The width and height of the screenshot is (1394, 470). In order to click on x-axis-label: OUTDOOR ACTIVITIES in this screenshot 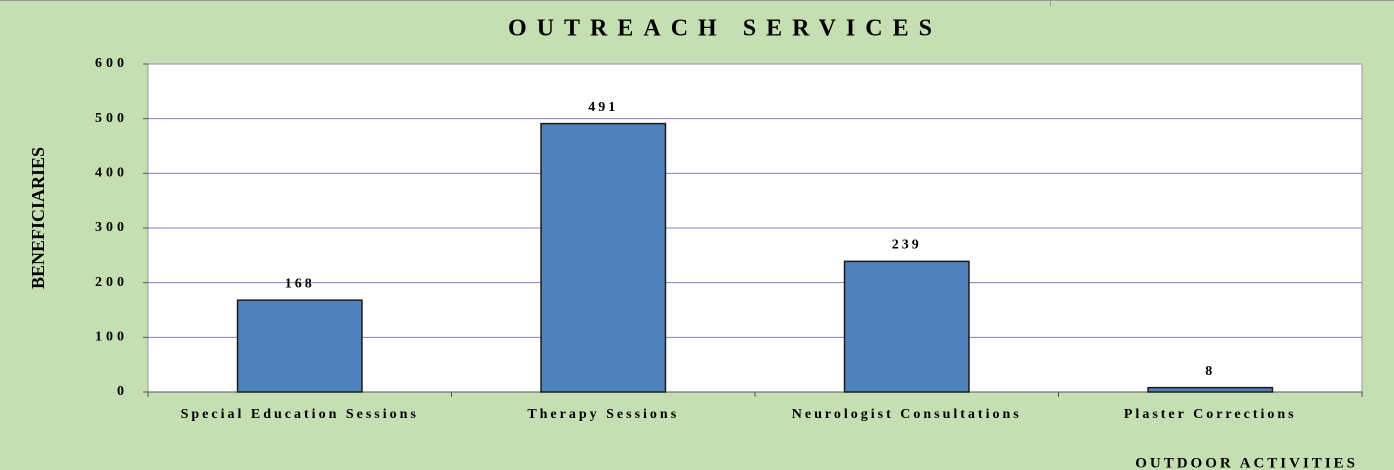, I will do `click(1246, 462)`.